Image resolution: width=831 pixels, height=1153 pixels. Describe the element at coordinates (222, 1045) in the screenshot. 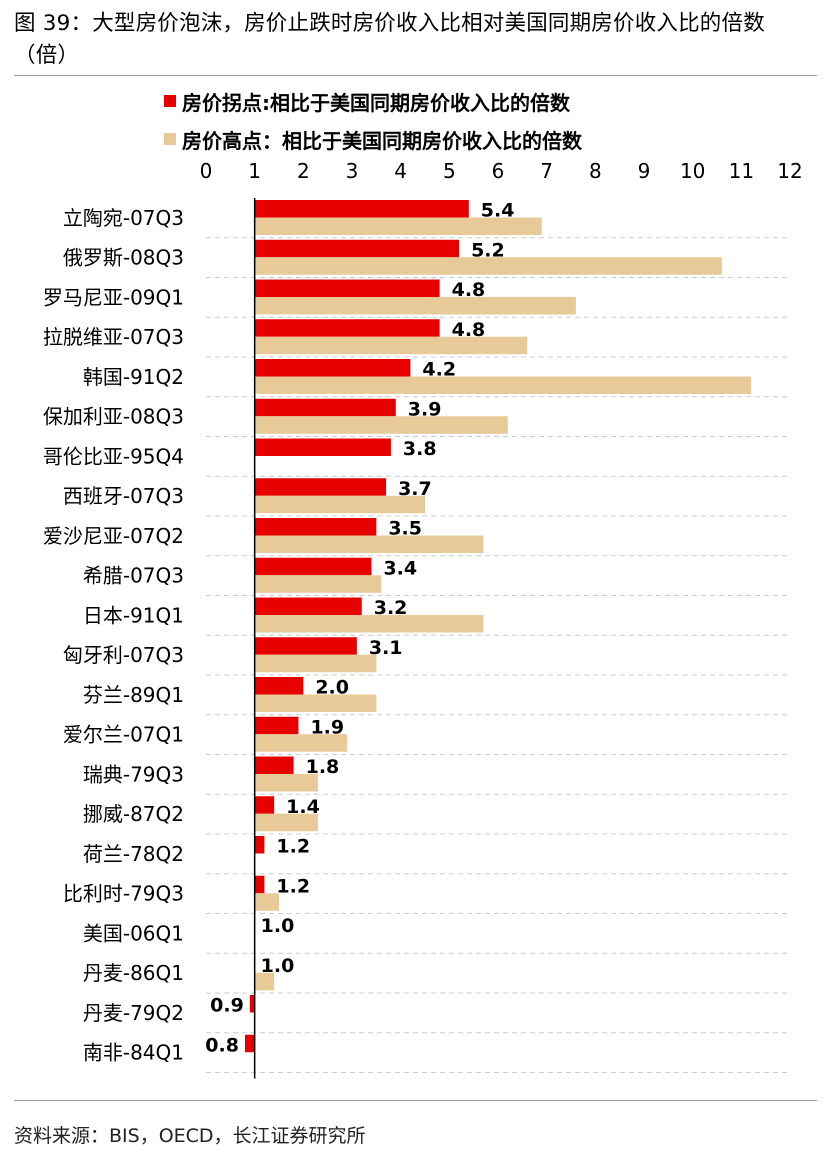

I see `data-label: 0.8` at that location.